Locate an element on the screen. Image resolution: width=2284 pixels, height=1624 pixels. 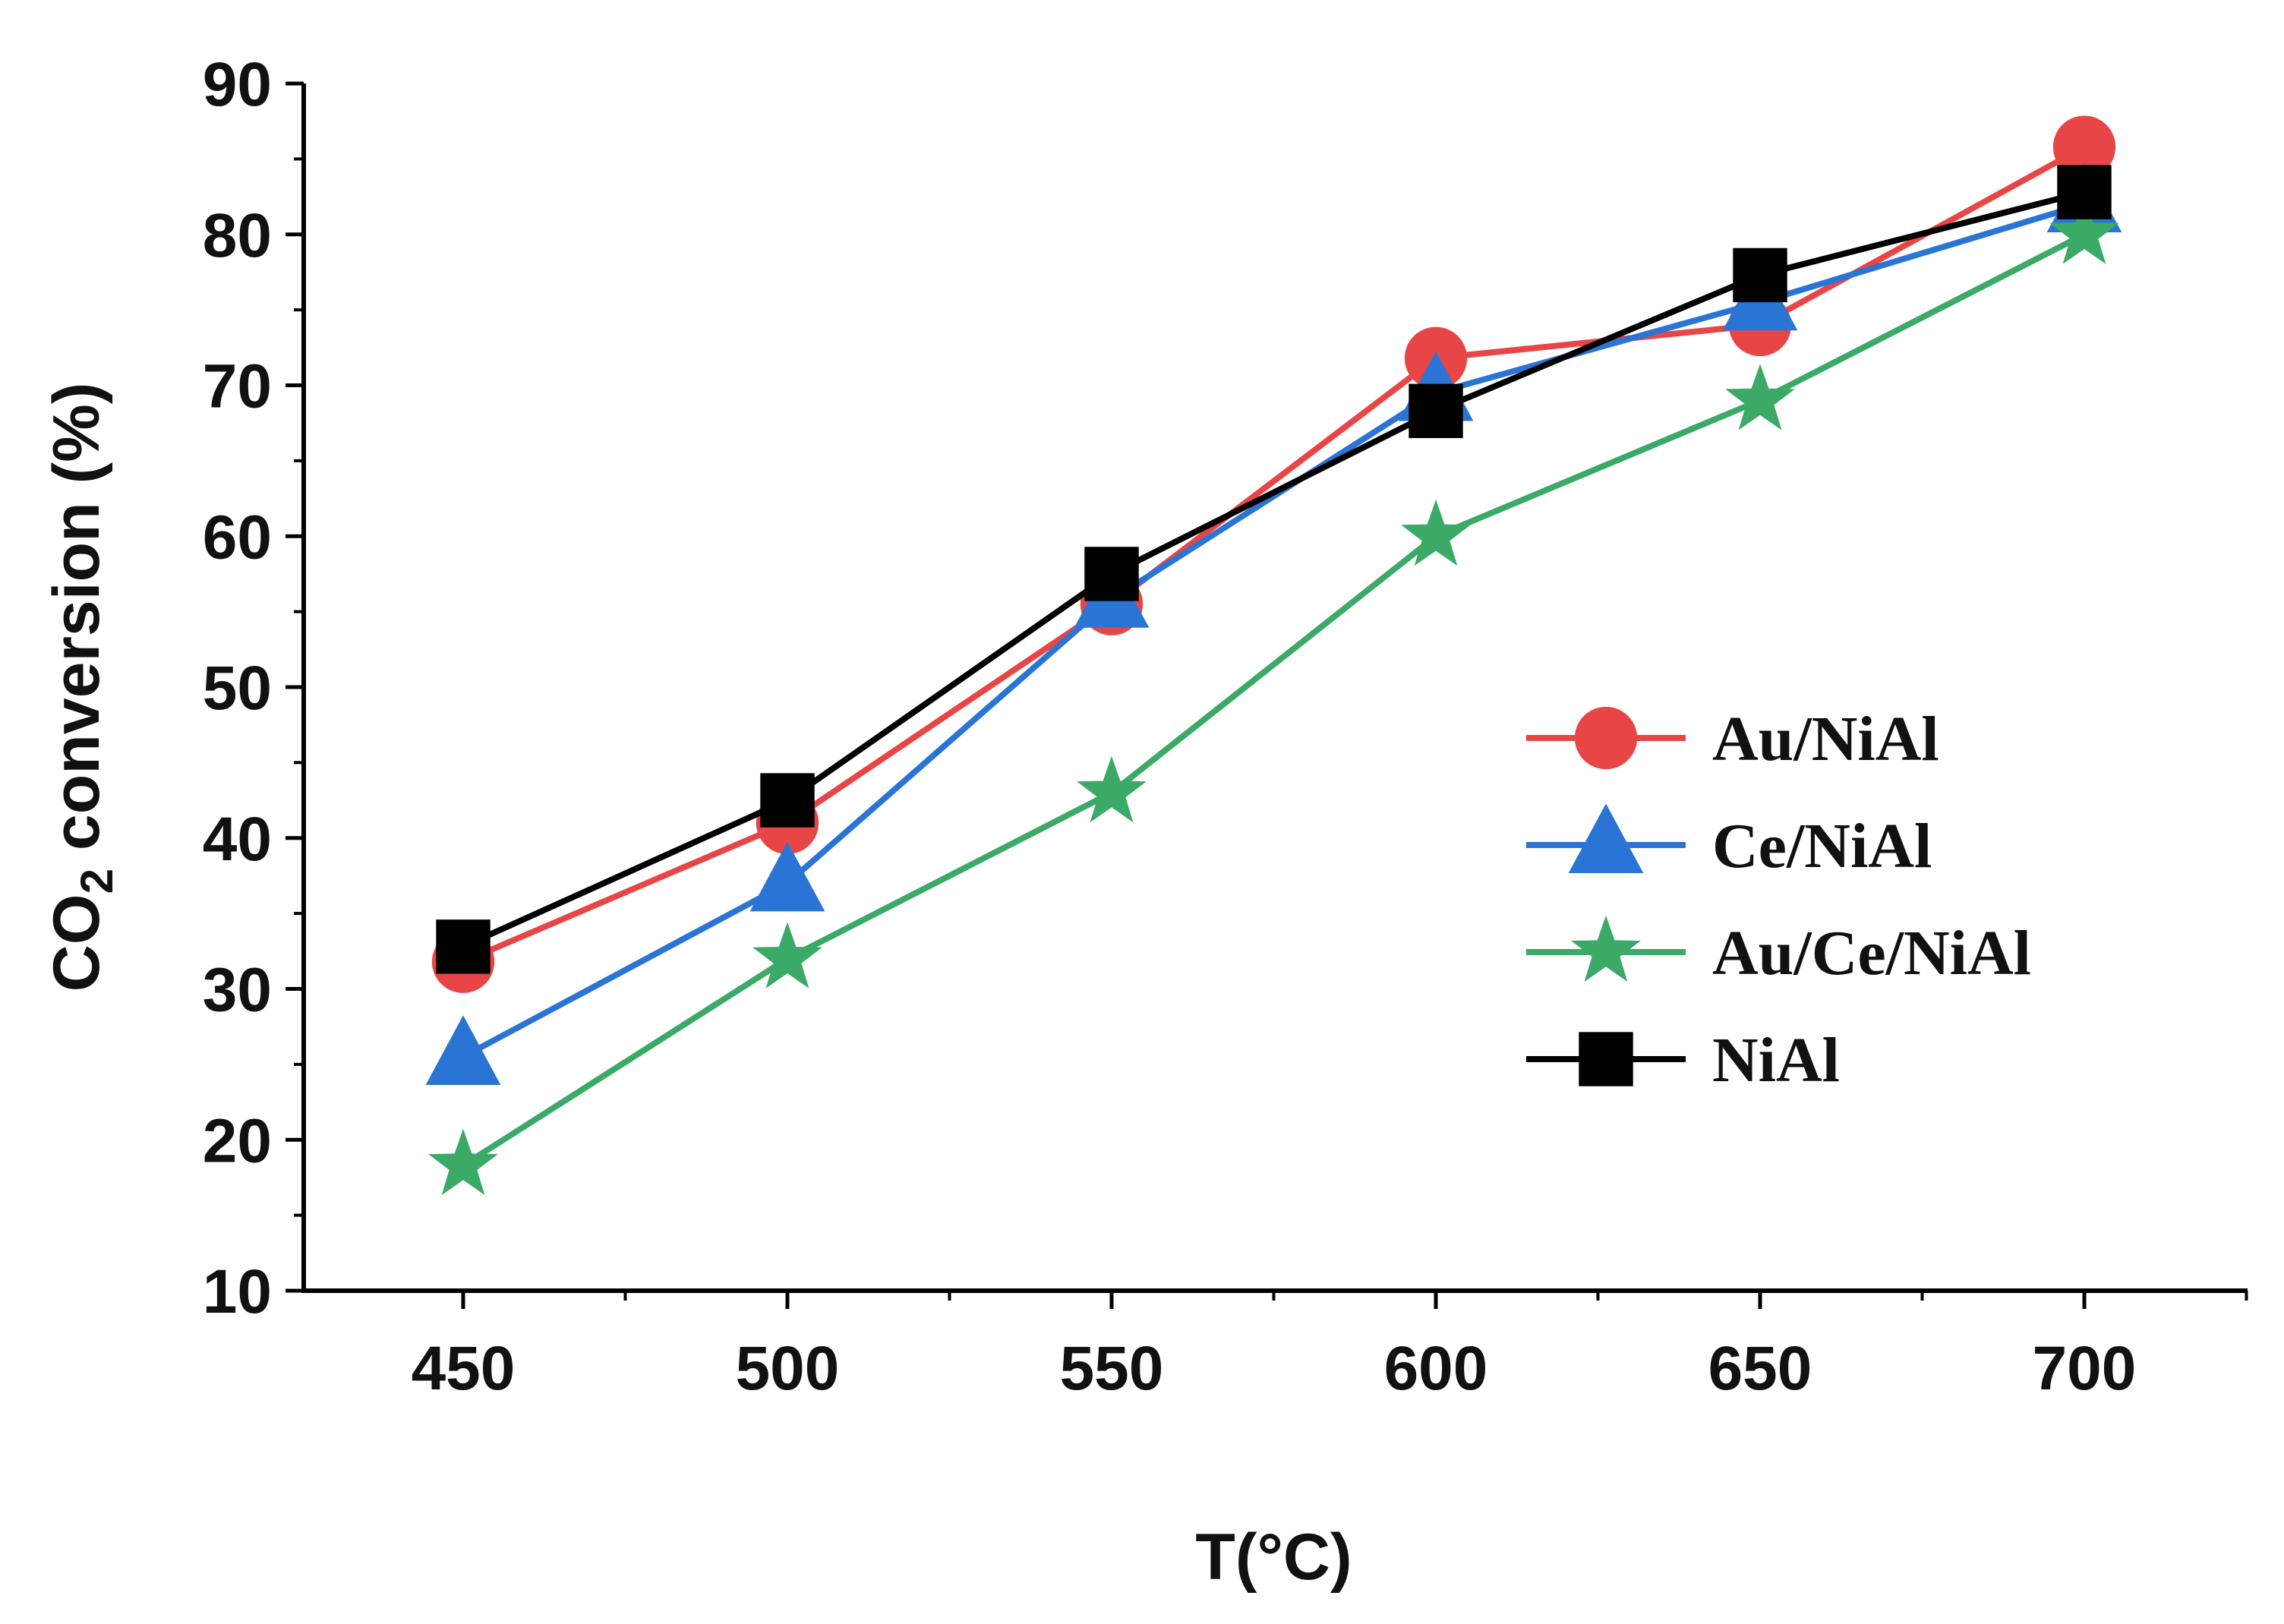
y-tick-label: 60 is located at coordinates (237, 538).